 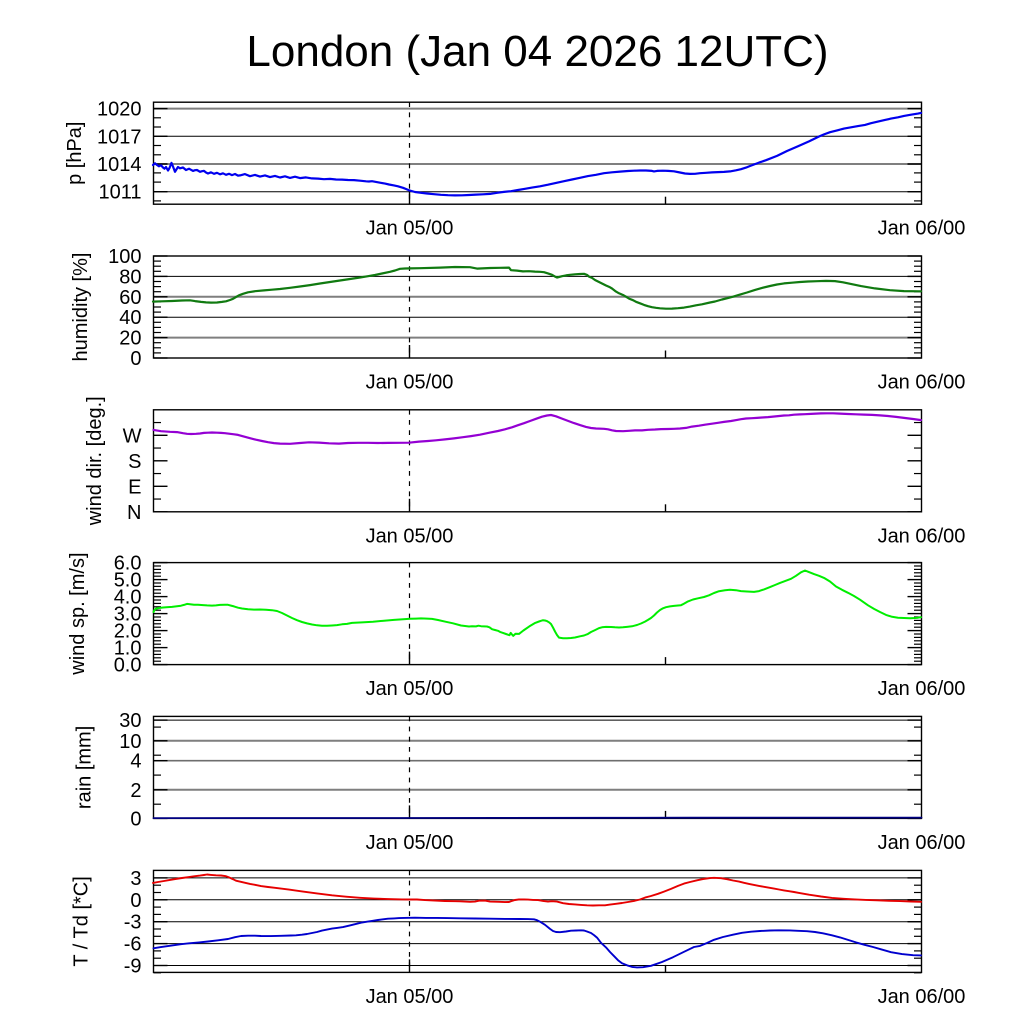 What do you see at coordinates (128, 581) in the screenshot?
I see `svg-text: 5.0` at bounding box center [128, 581].